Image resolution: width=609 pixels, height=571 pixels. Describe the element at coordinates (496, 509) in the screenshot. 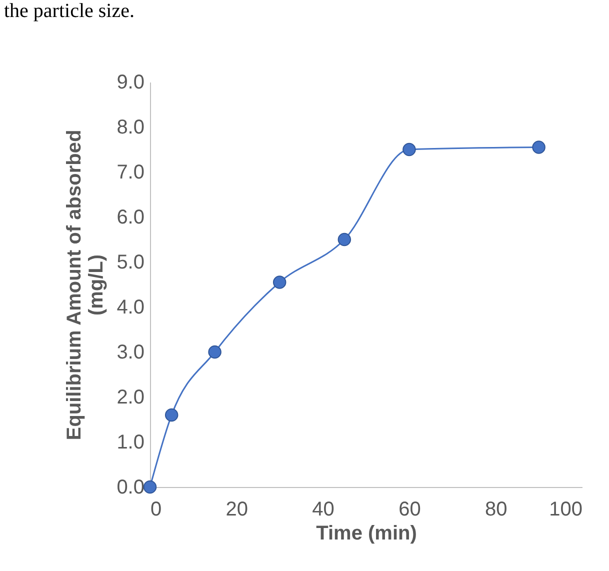

I see `x-tick-label: 80` at that location.